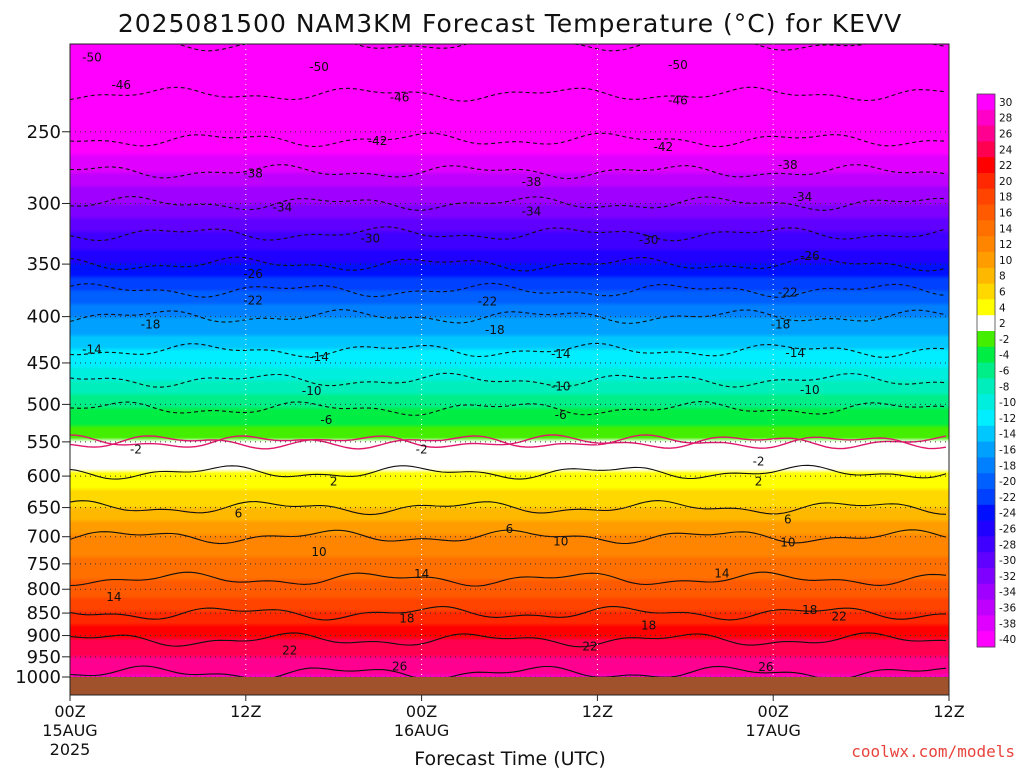  What do you see at coordinates (1007, 530) in the screenshot?
I see `colorbar-label: -26` at bounding box center [1007, 530].